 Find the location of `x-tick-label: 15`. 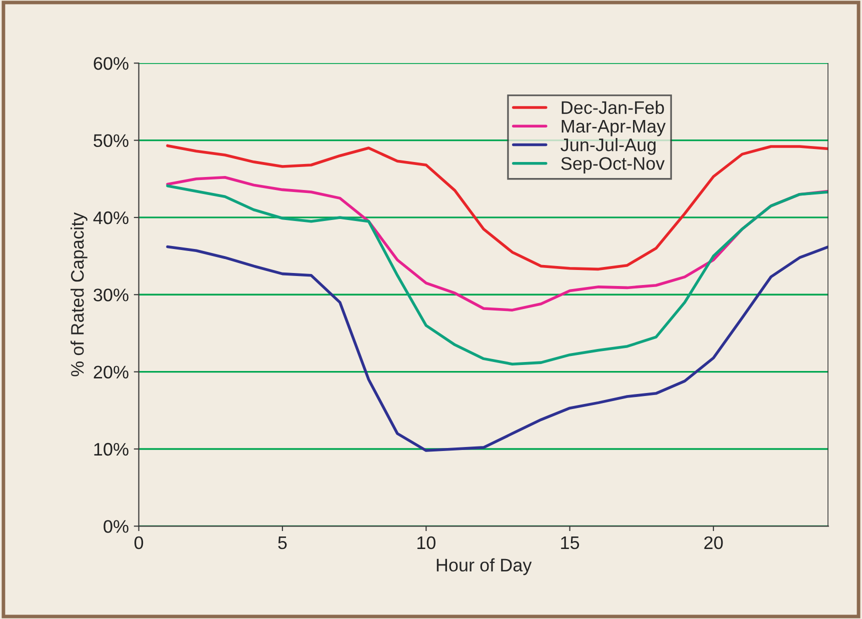

x-tick-label: 15 is located at coordinates (570, 543).